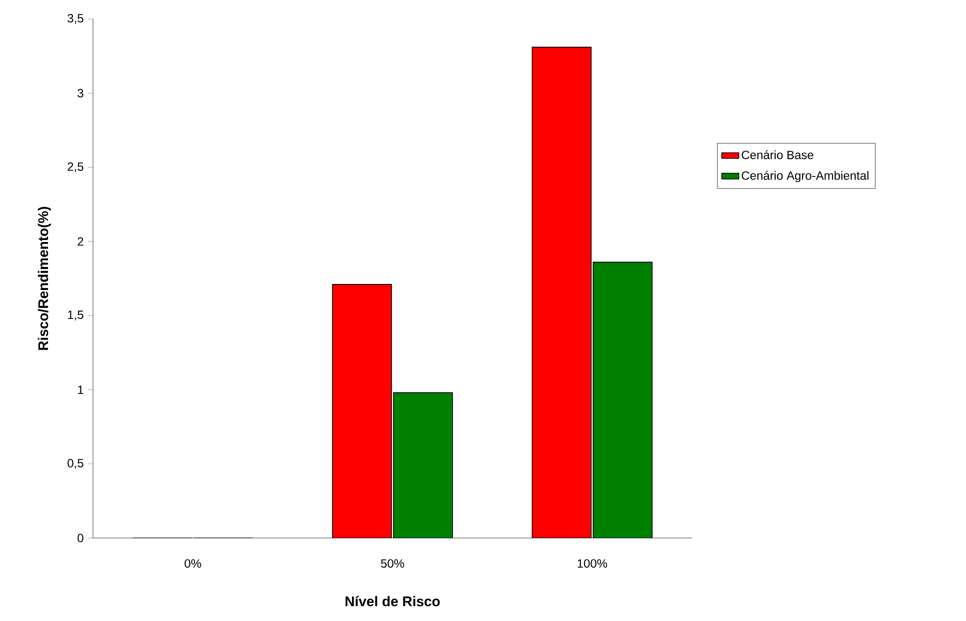 This screenshot has height=621, width=966. Describe the element at coordinates (393, 601) in the screenshot. I see `x-axis-title: Nível de Risco` at that location.